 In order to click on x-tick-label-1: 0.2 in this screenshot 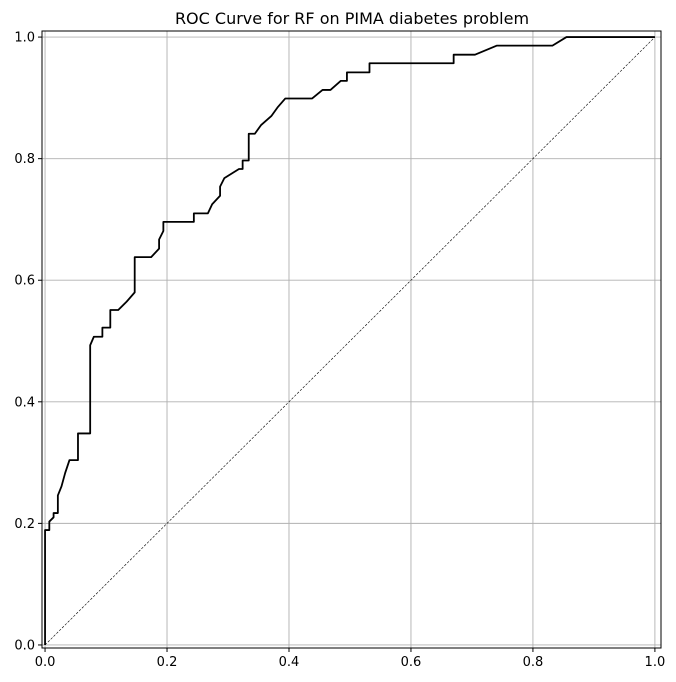, I will do `click(167, 662)`.